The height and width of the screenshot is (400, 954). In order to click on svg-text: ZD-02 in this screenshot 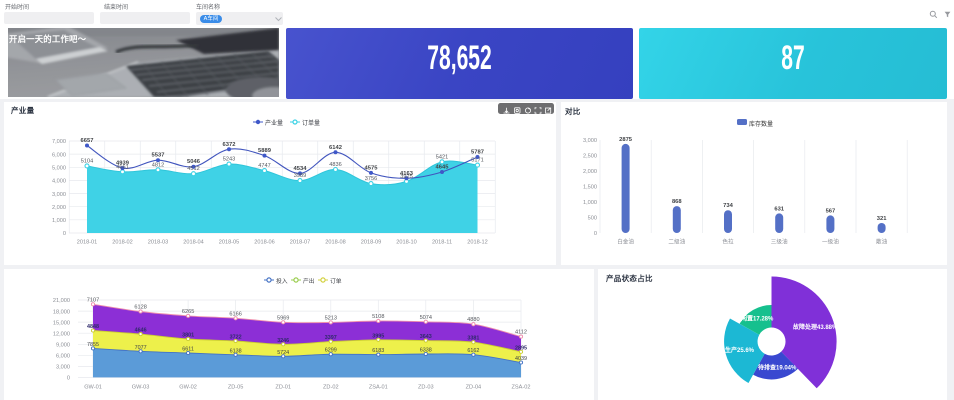, I will do `click(331, 387)`.